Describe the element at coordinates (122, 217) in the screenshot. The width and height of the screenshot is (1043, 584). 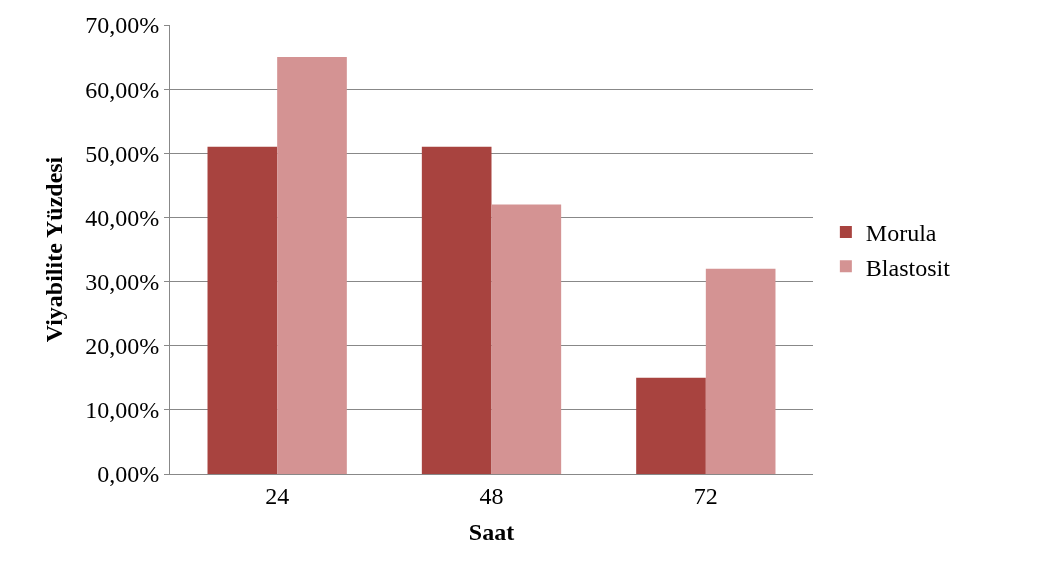
I see `y-tick-label: 40,00%` at that location.